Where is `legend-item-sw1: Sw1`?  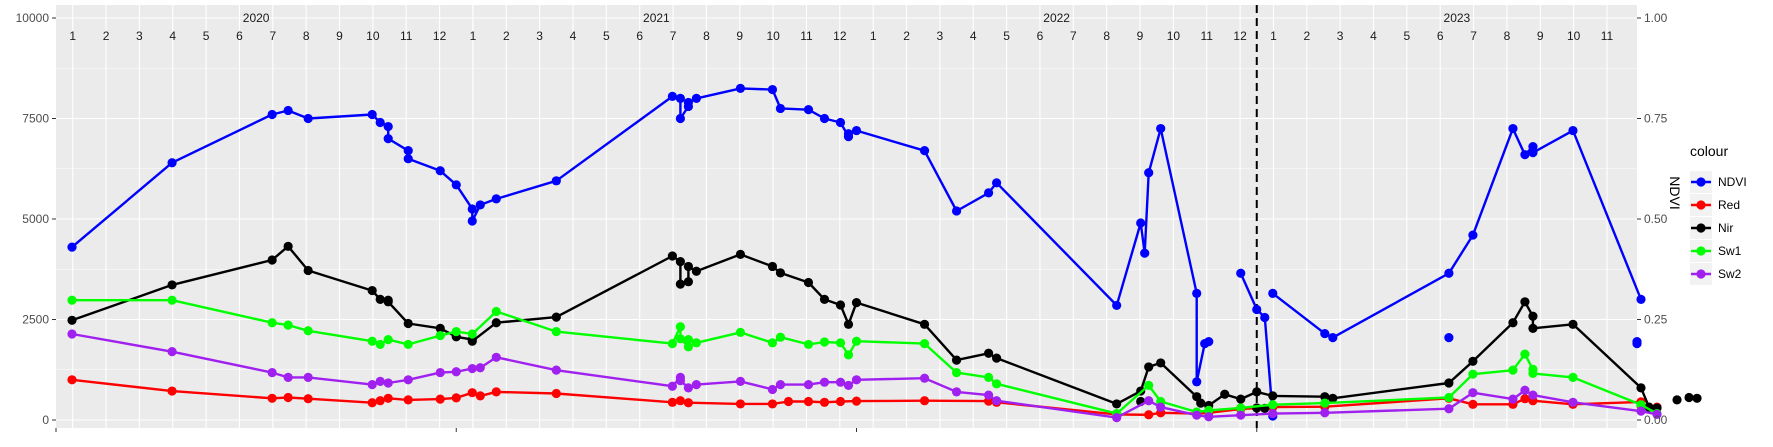
legend-item-sw1: Sw1 is located at coordinates (1716, 251).